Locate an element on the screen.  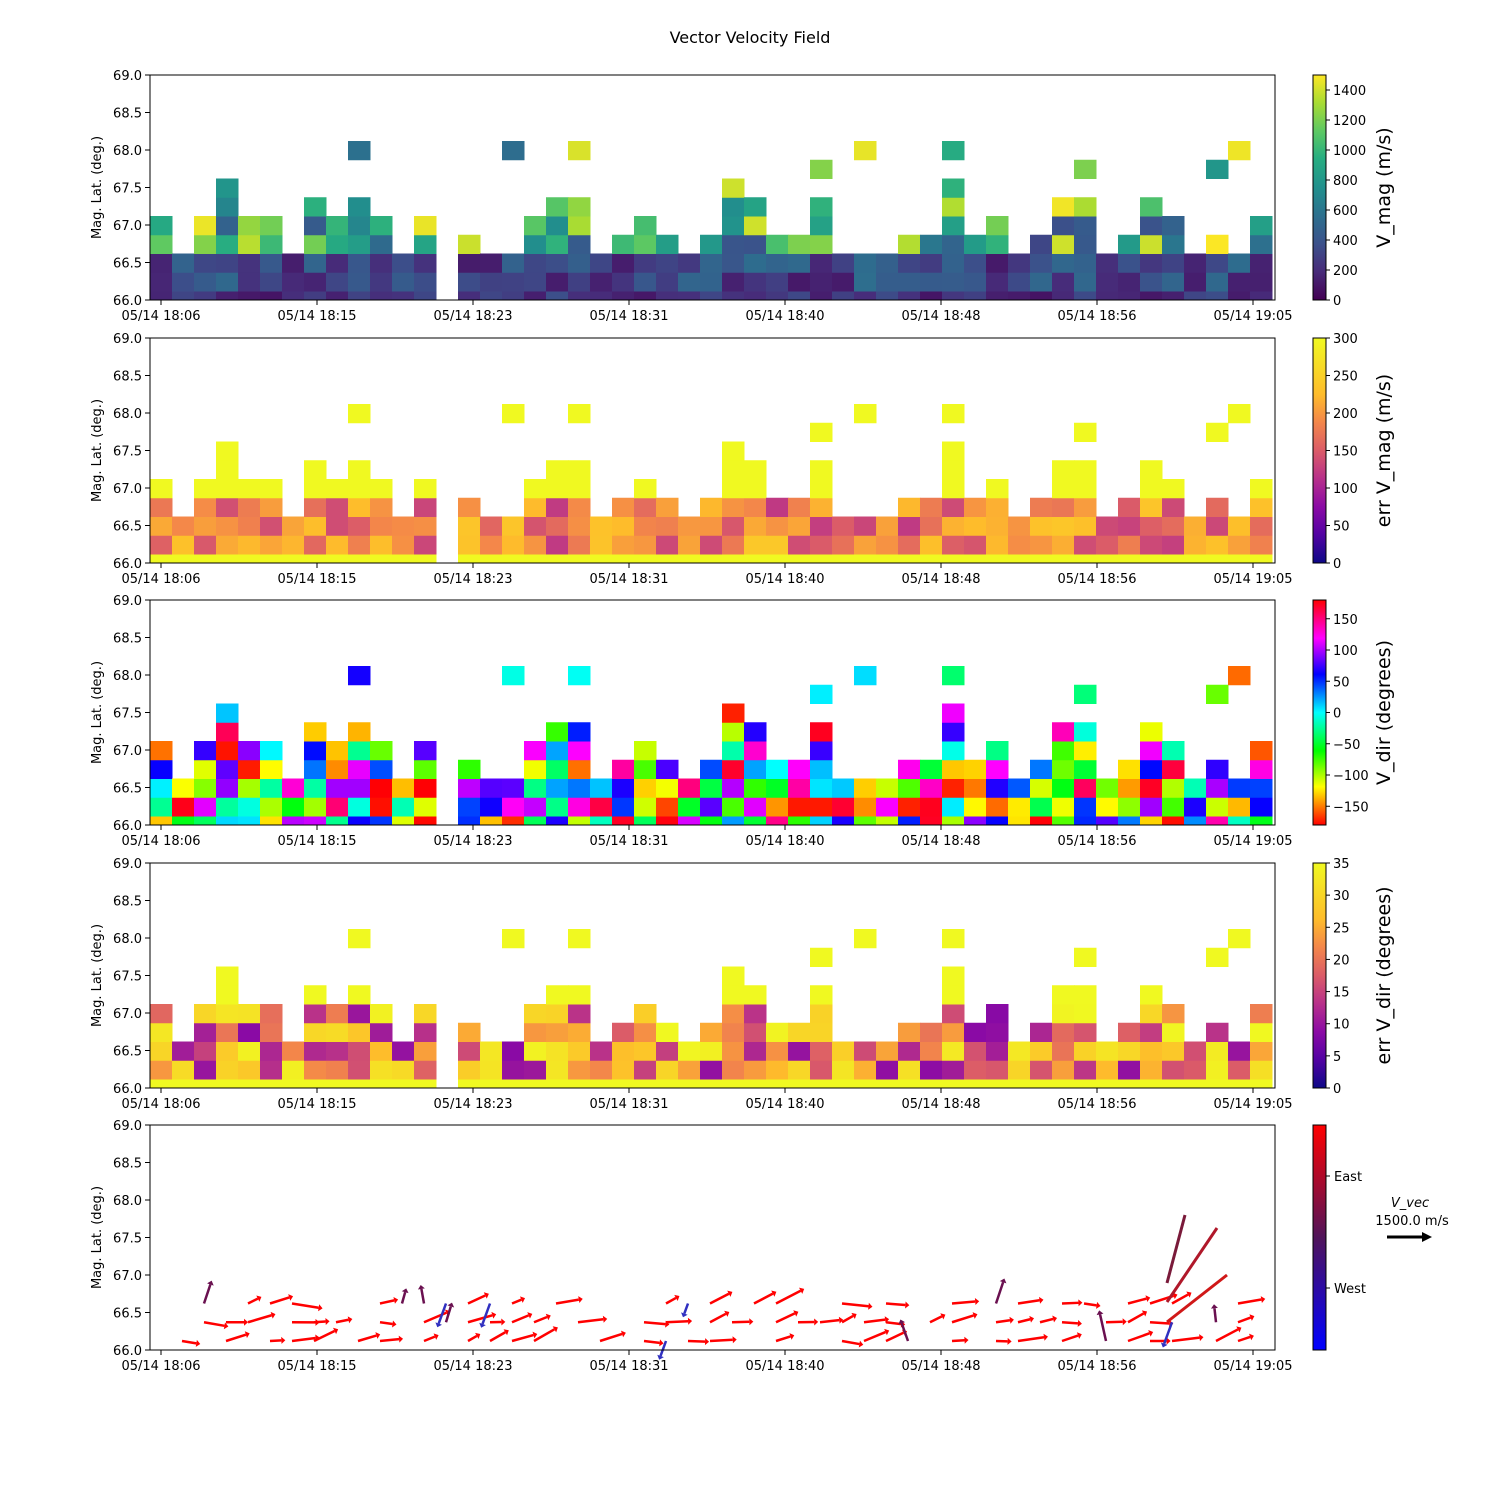
colorbar-tick-label: 50 is located at coordinates (1341, 682).